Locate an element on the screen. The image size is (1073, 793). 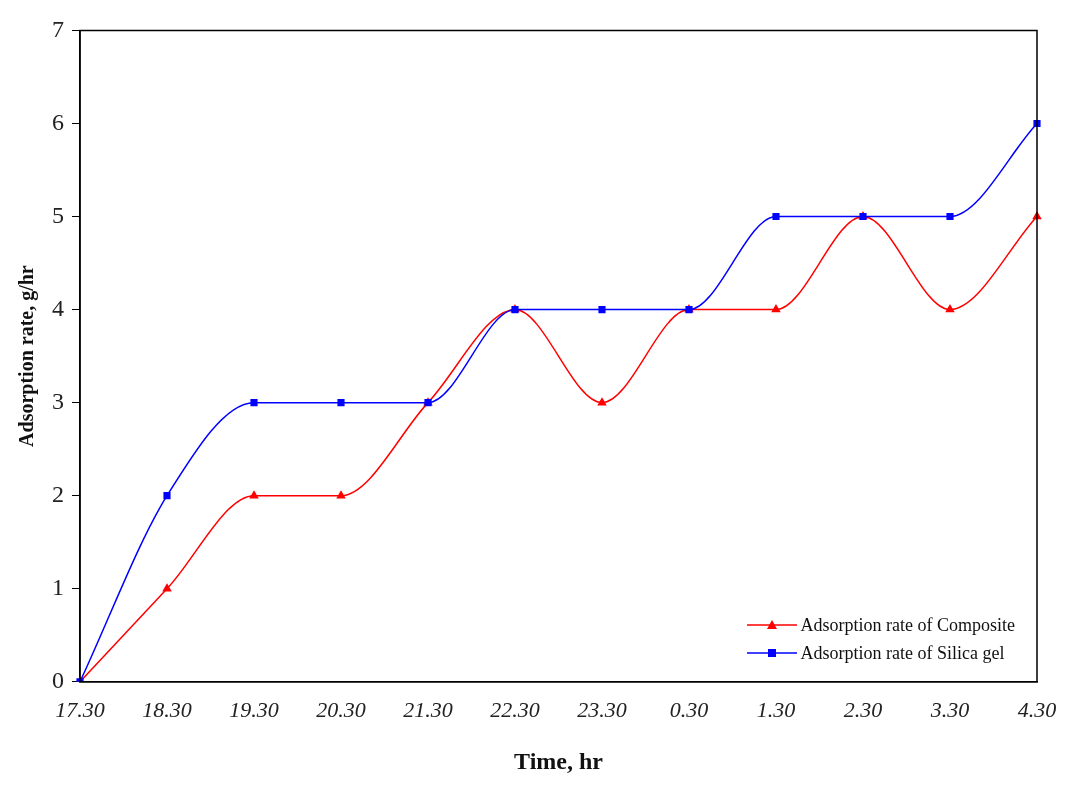
x-tick-label: 1.30 is located at coordinates (776, 709).